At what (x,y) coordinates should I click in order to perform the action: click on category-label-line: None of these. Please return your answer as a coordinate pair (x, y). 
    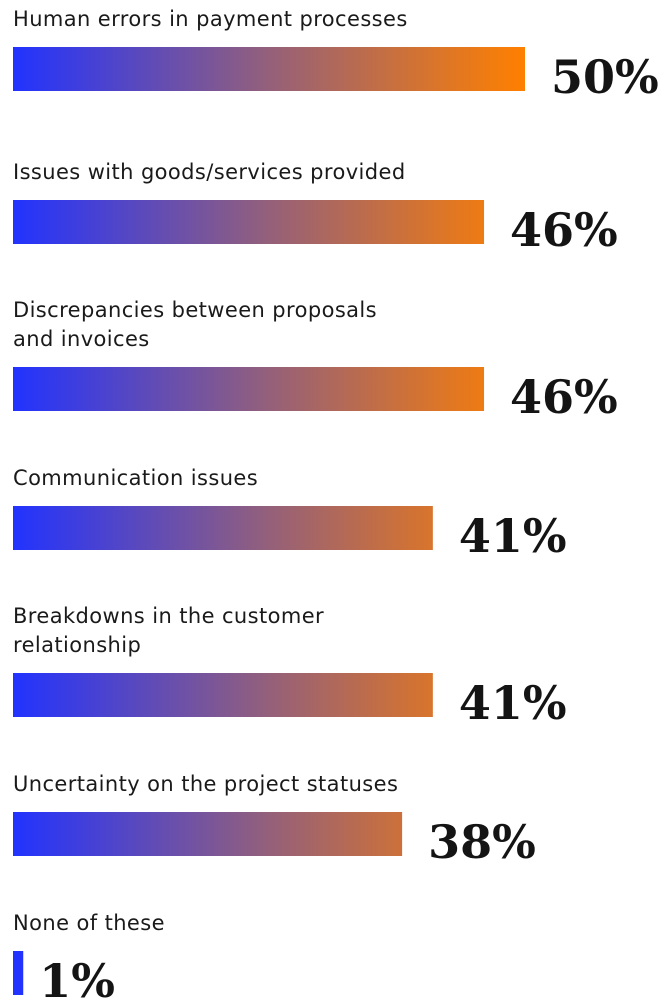
    Looking at the image, I should click on (89, 923).